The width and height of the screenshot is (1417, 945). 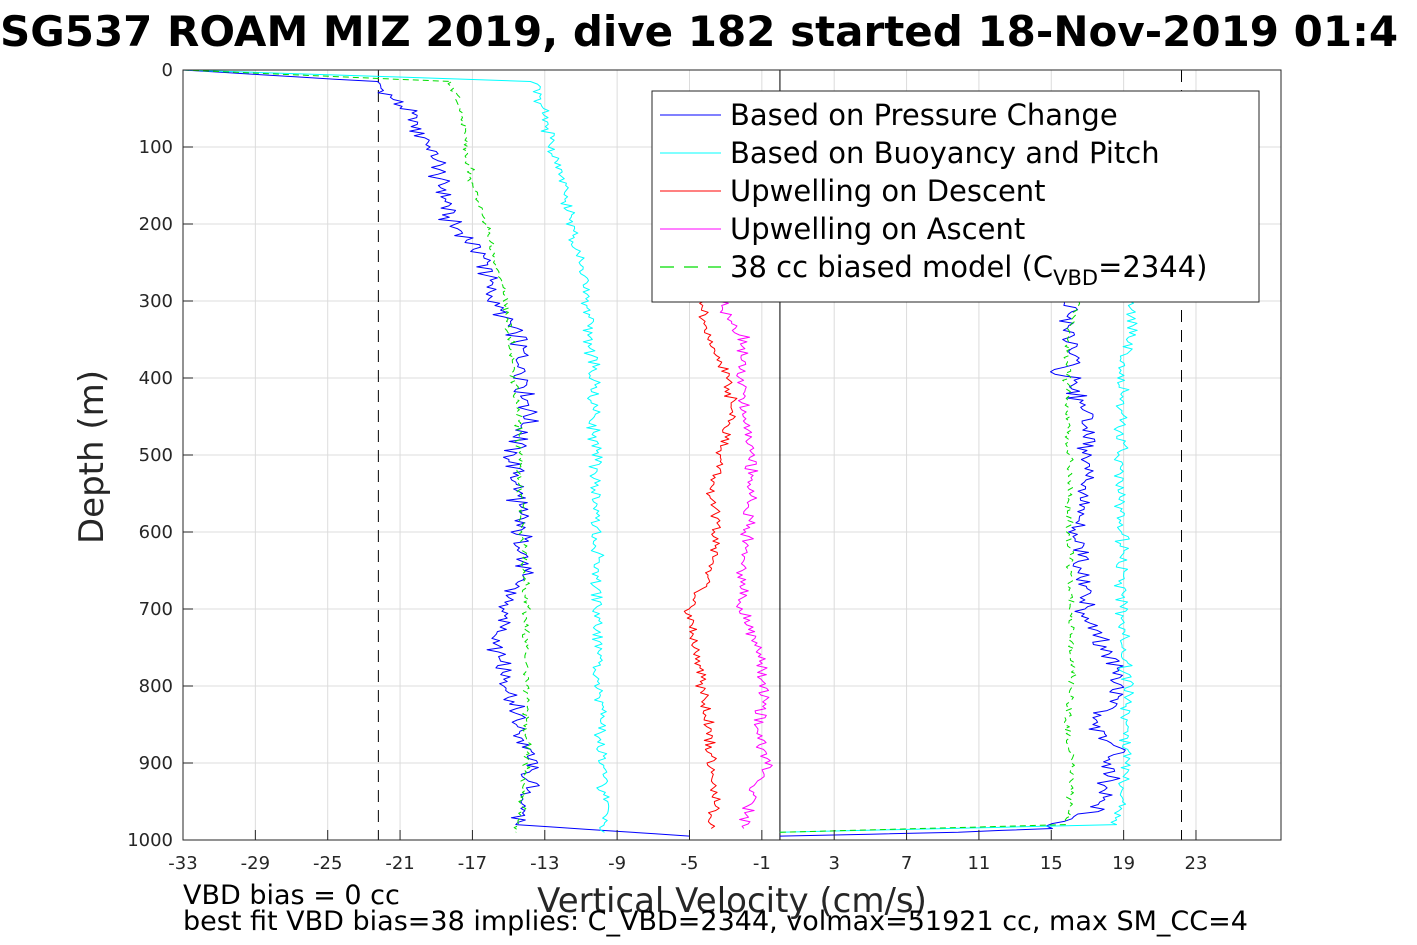 I want to click on y-tick-label: 0, so click(x=167, y=70).